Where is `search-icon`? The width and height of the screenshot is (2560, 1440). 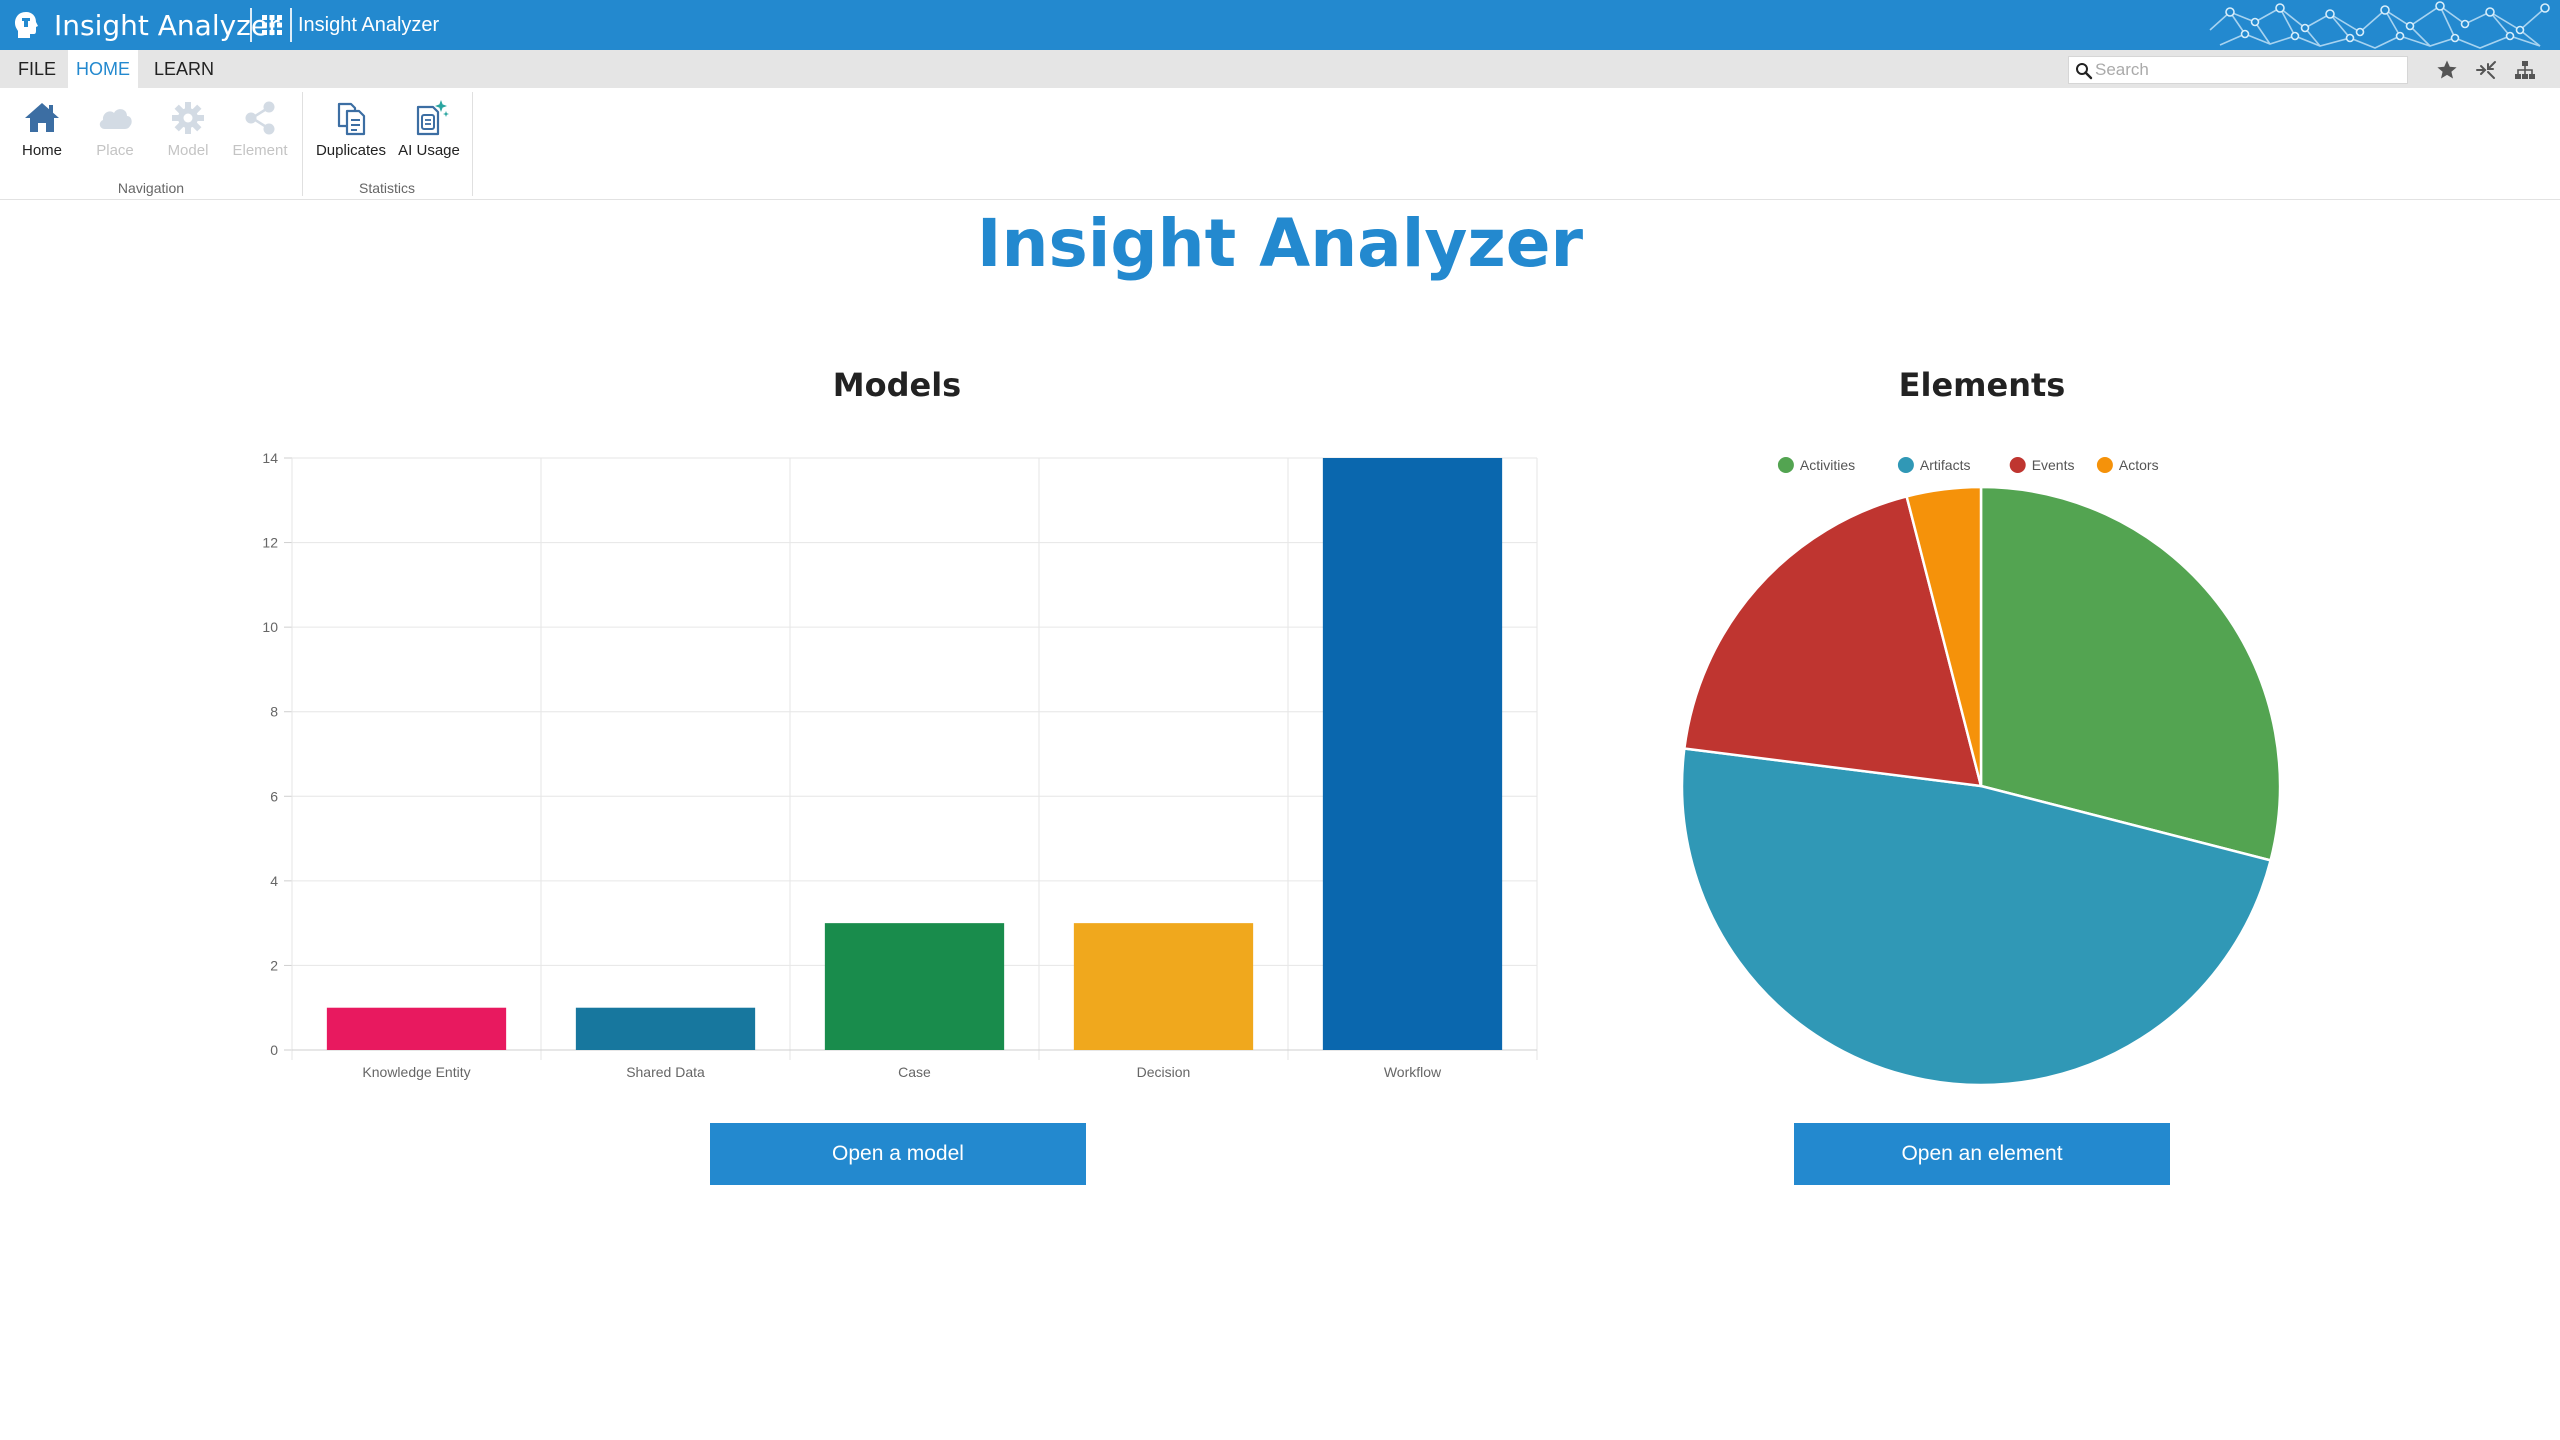
search-icon is located at coordinates (2084, 71).